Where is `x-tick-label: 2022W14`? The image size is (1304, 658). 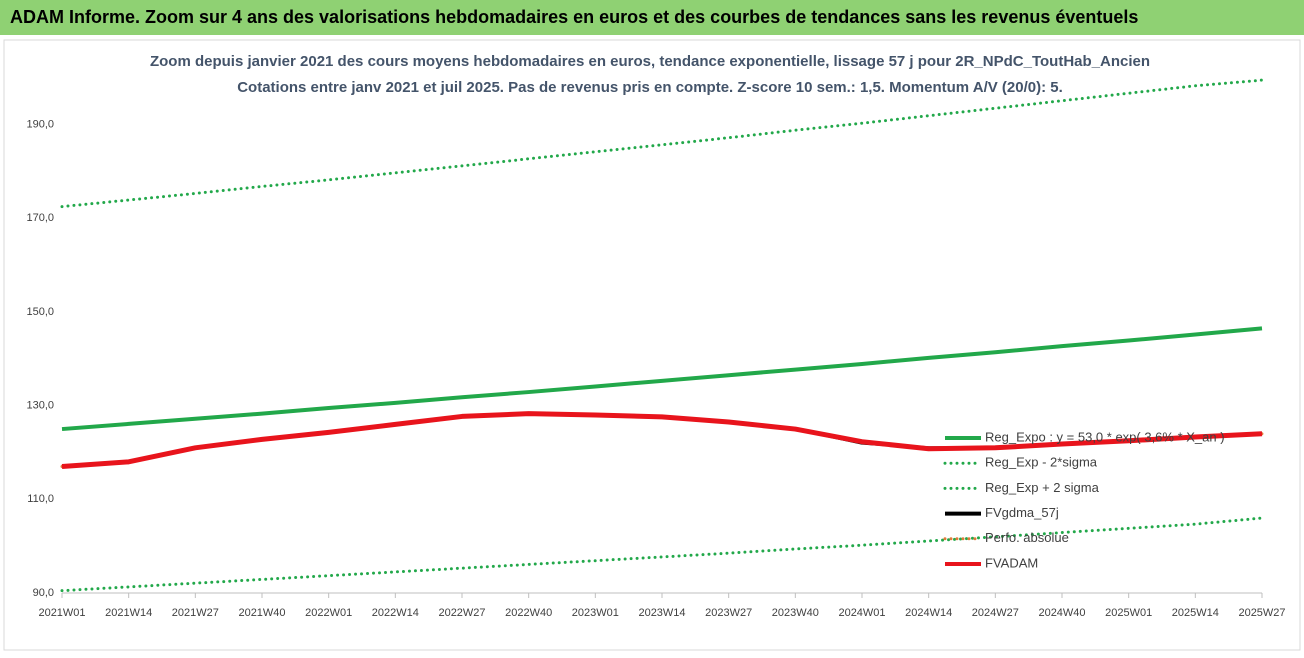 x-tick-label: 2022W14 is located at coordinates (395, 613).